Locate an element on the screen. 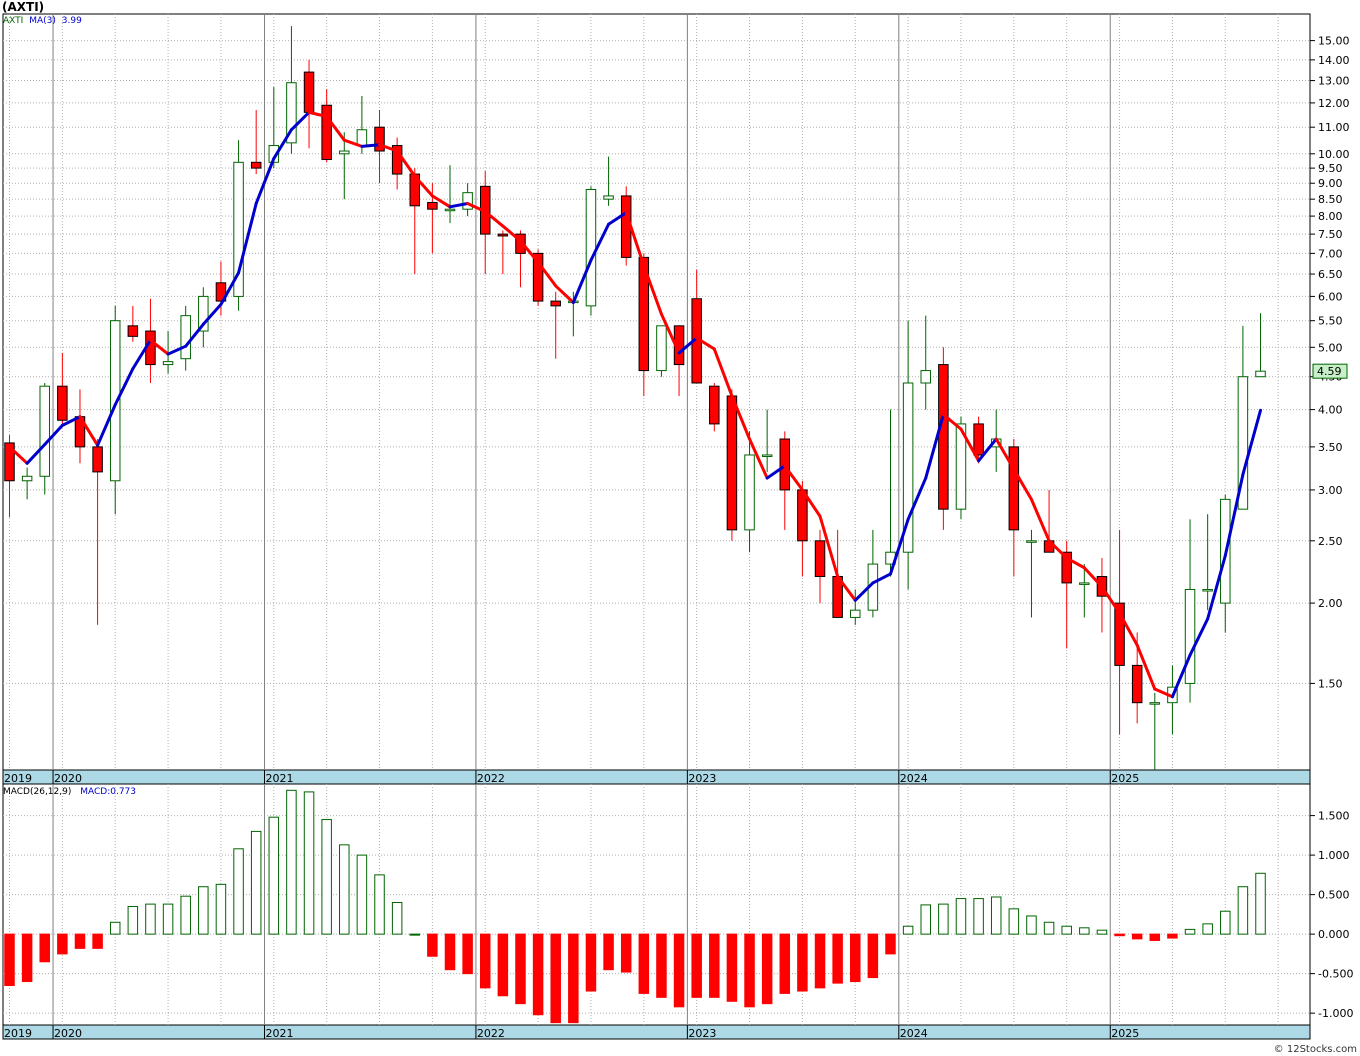  price-year-label: 2022 is located at coordinates (491, 778).